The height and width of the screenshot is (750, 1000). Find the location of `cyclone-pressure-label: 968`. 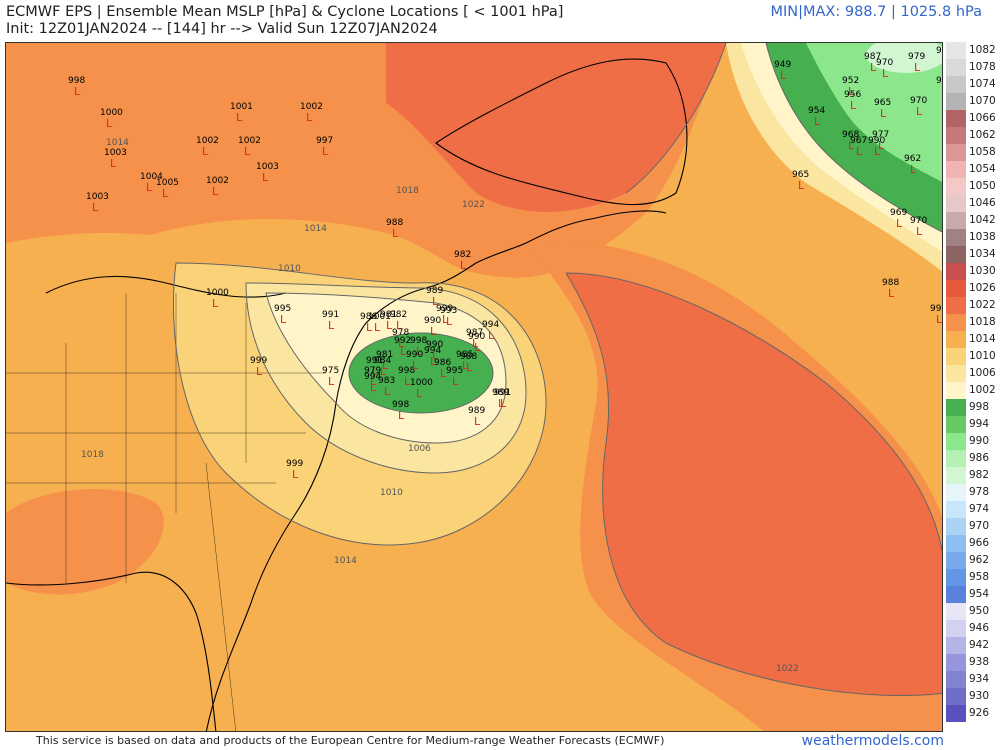

cyclone-pressure-label: 968 is located at coordinates (850, 135).